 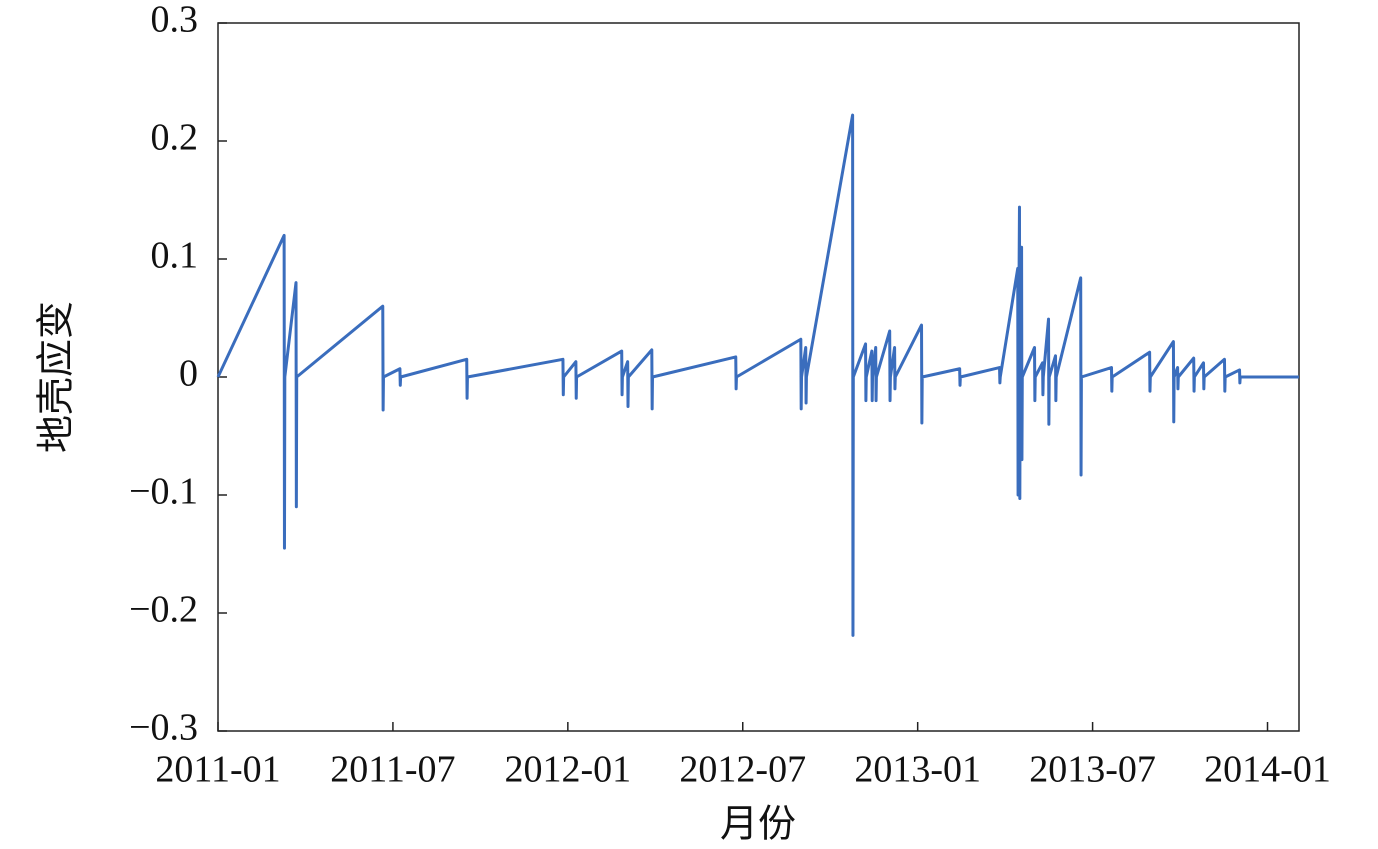 I want to click on x-tick-label: 2011-01, so click(x=217, y=770).